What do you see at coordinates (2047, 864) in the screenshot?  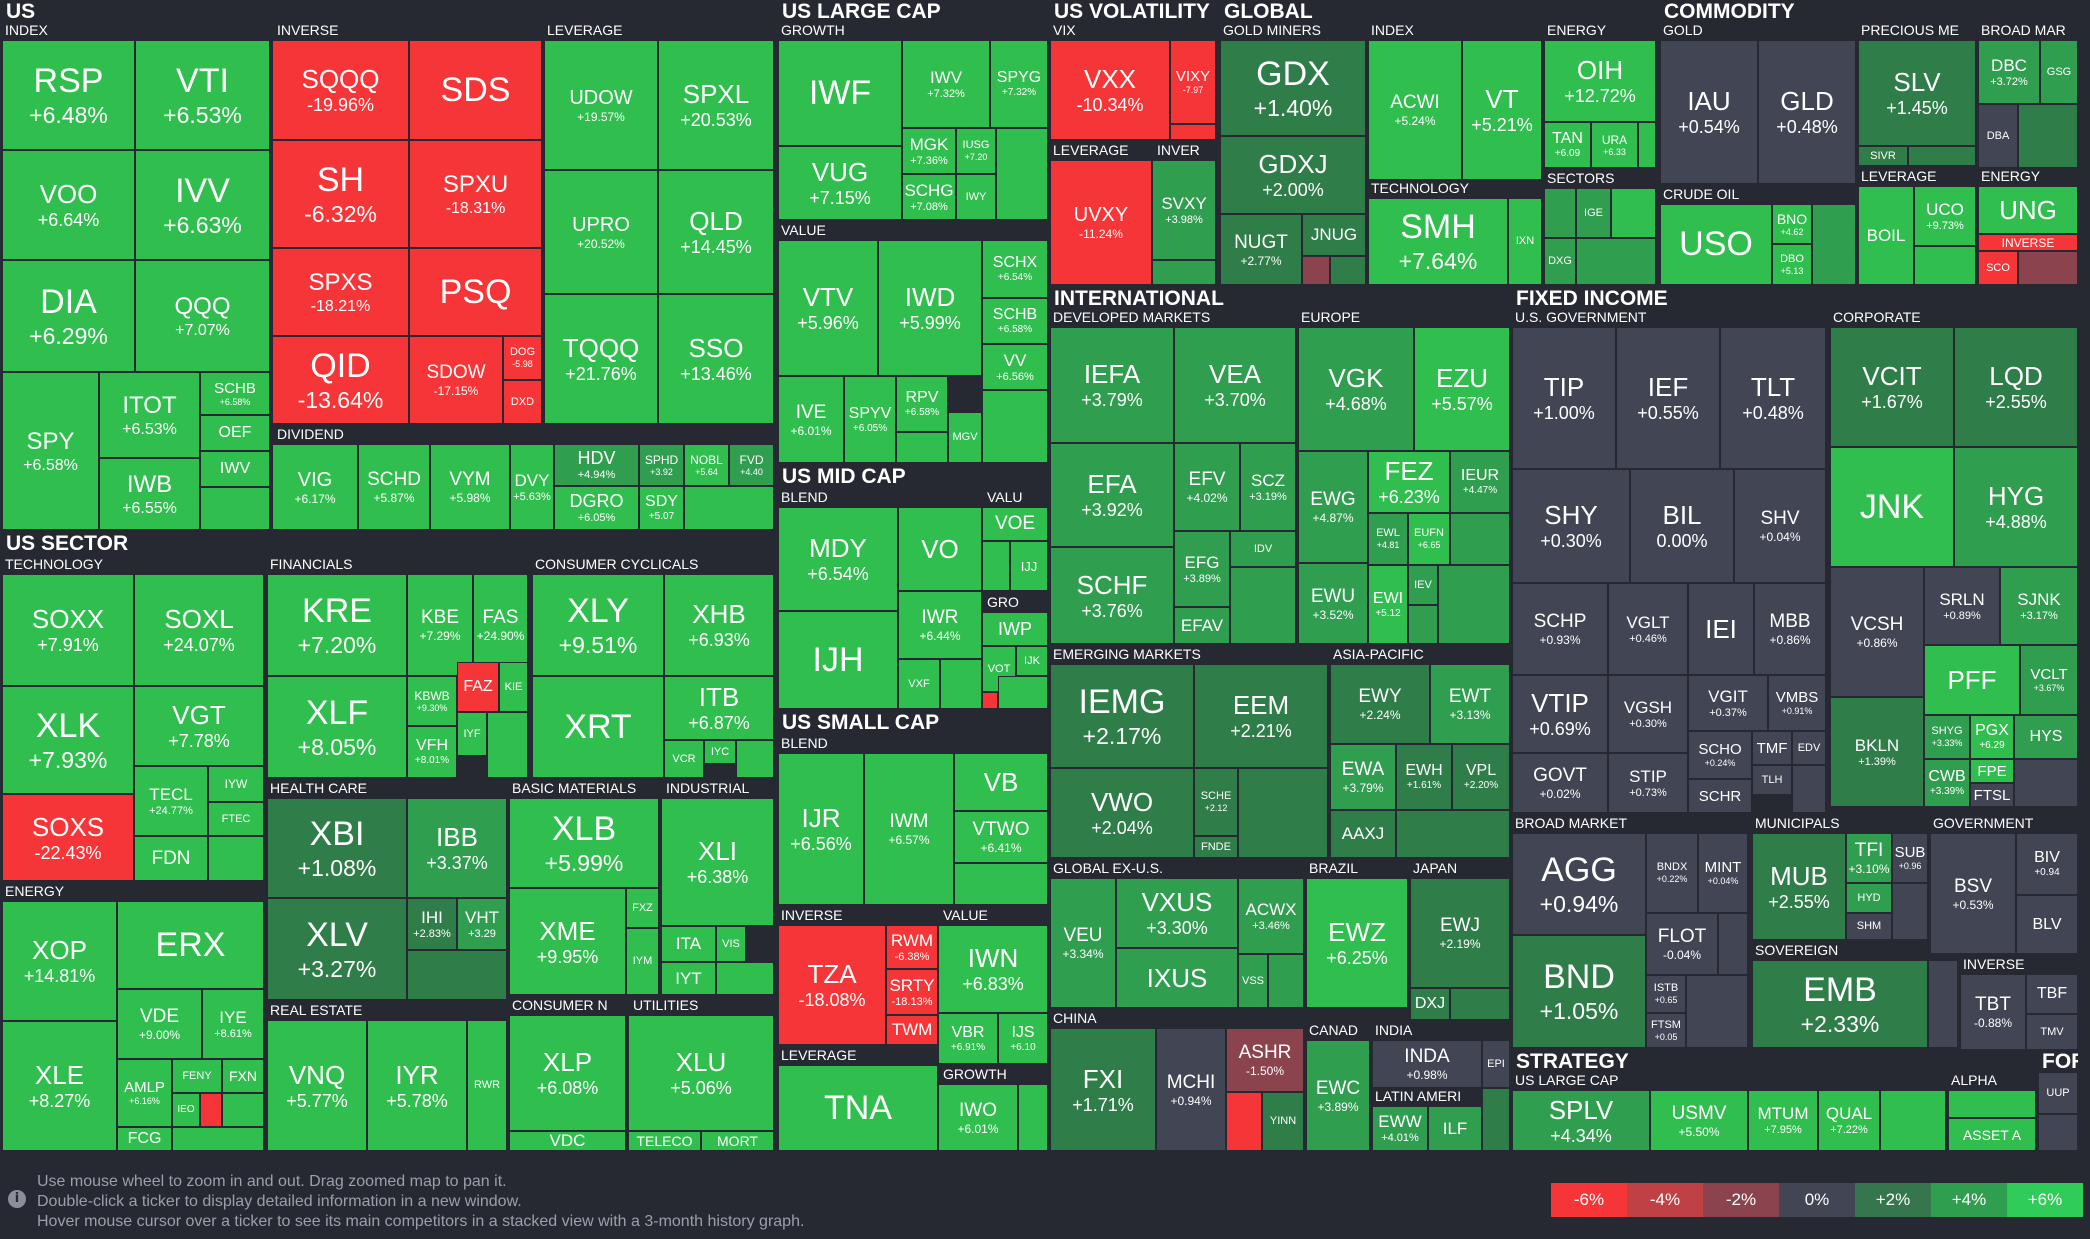 I see `ticker-tile-biv: BIV +0.94` at bounding box center [2047, 864].